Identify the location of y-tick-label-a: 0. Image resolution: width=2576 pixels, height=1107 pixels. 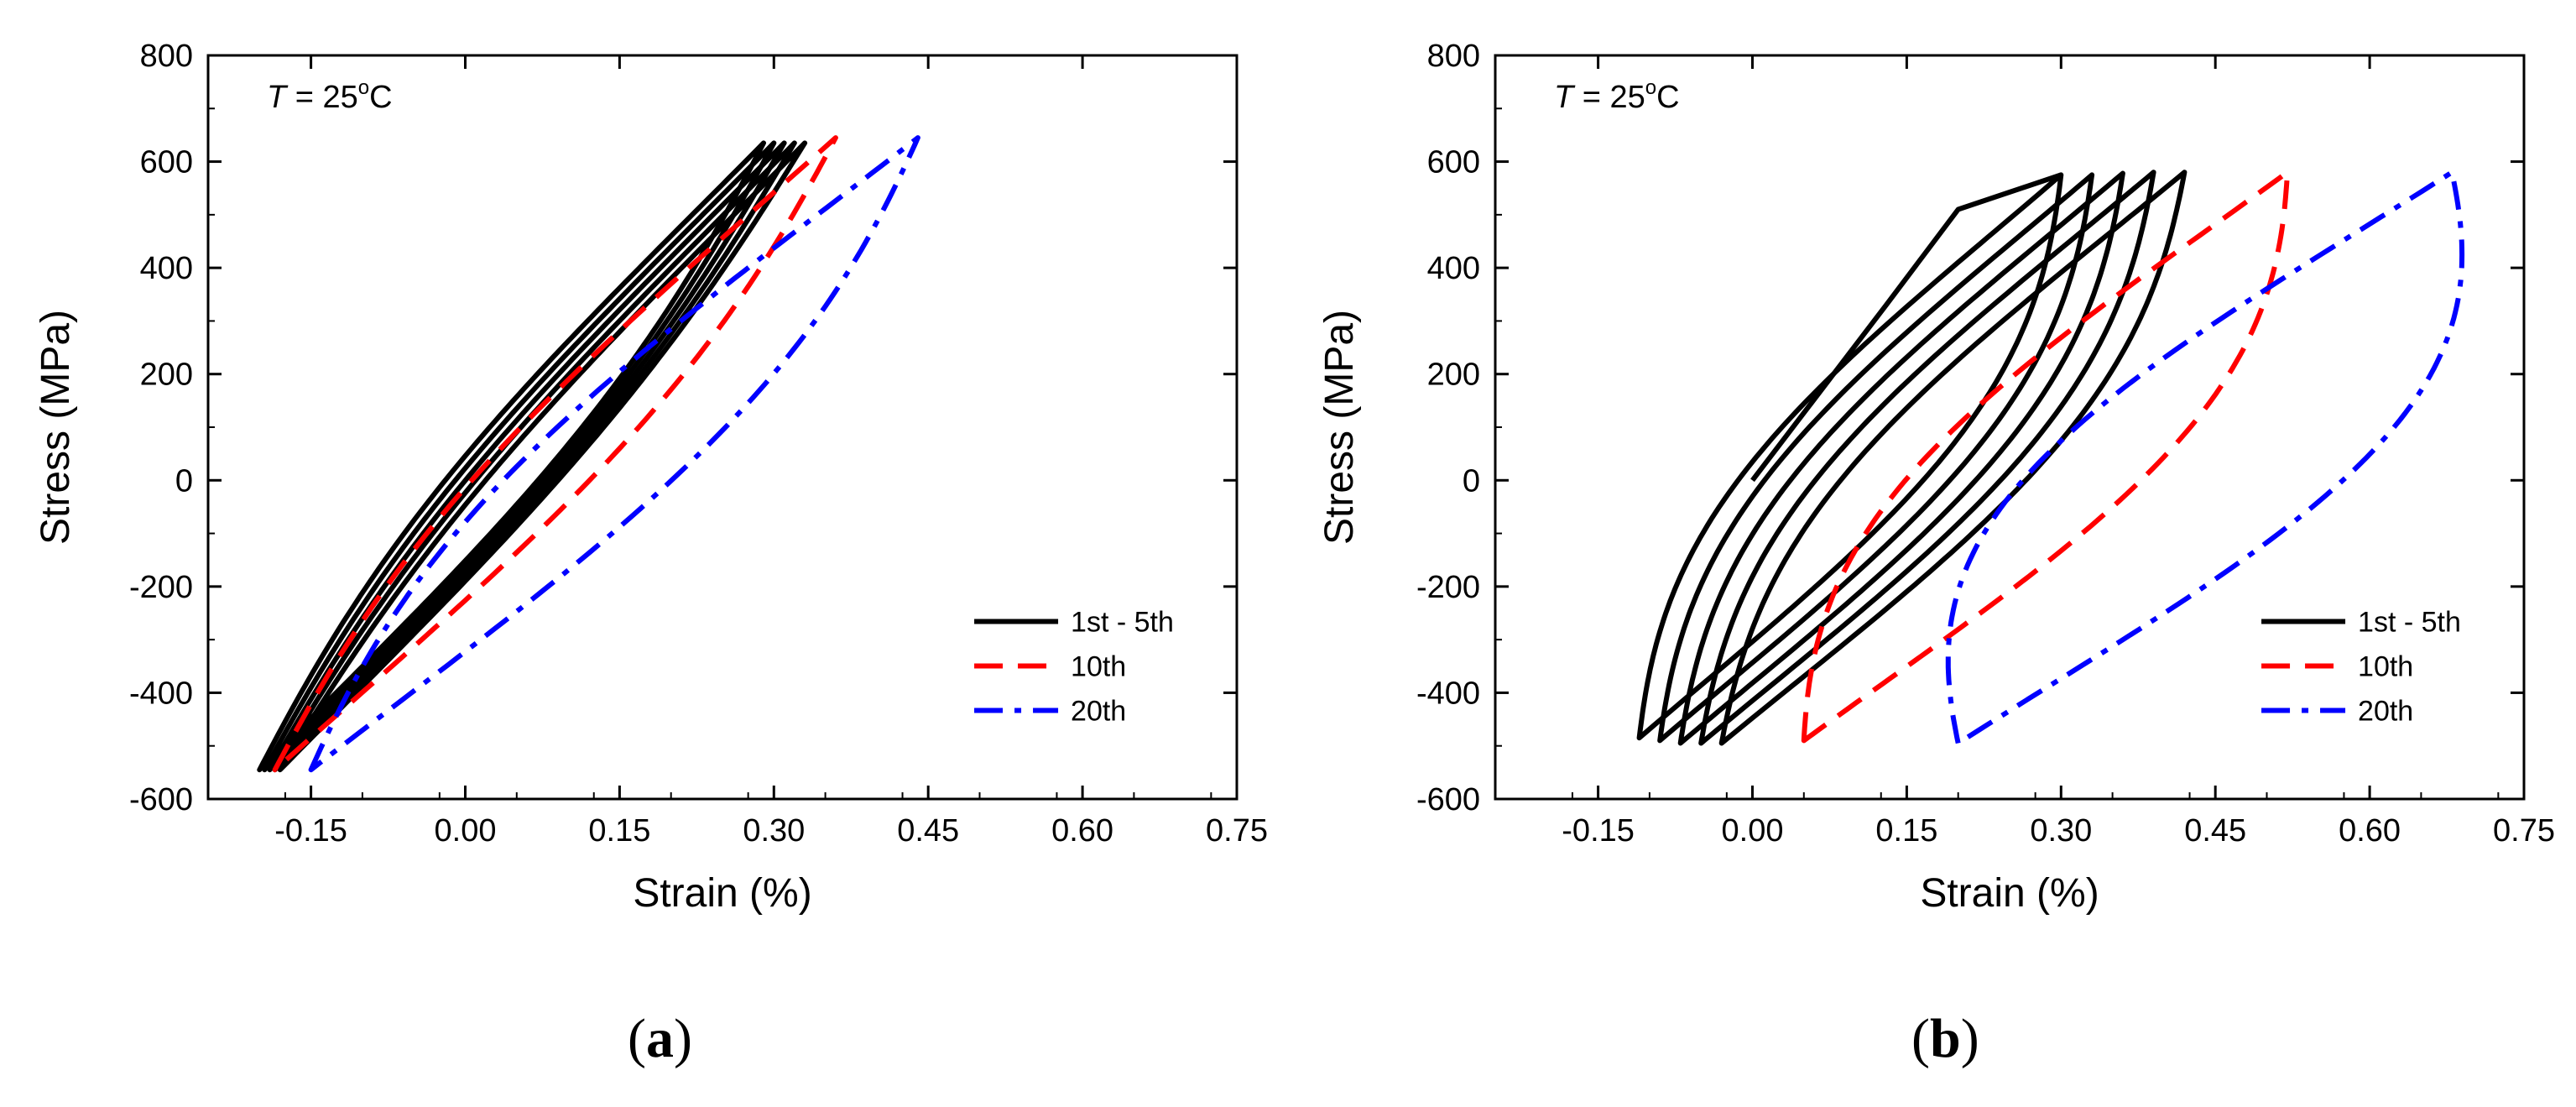
(184, 481).